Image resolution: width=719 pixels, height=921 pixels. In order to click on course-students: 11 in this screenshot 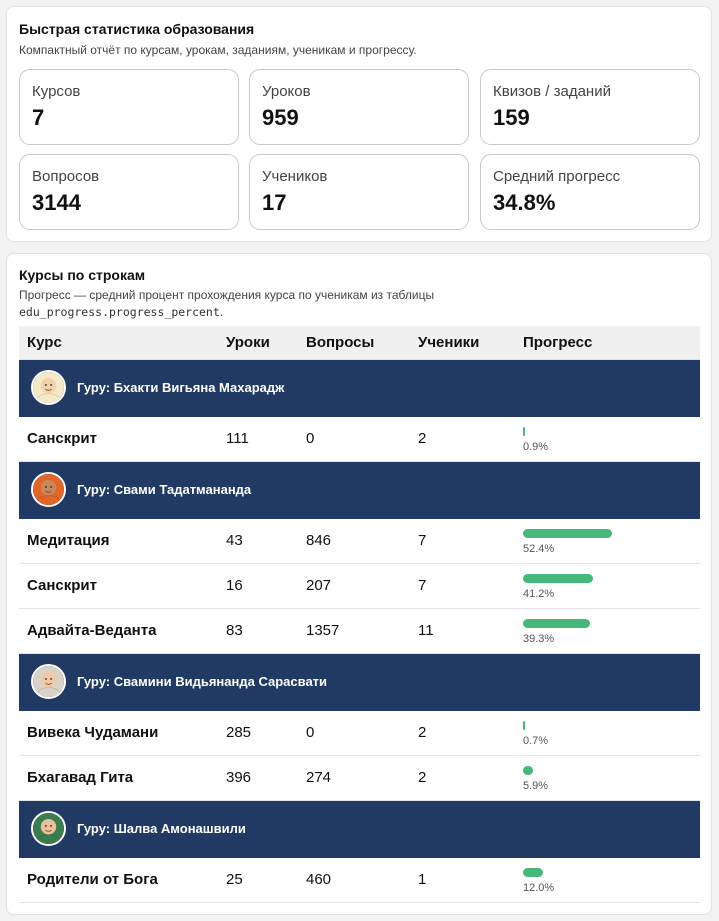, I will do `click(462, 631)`.